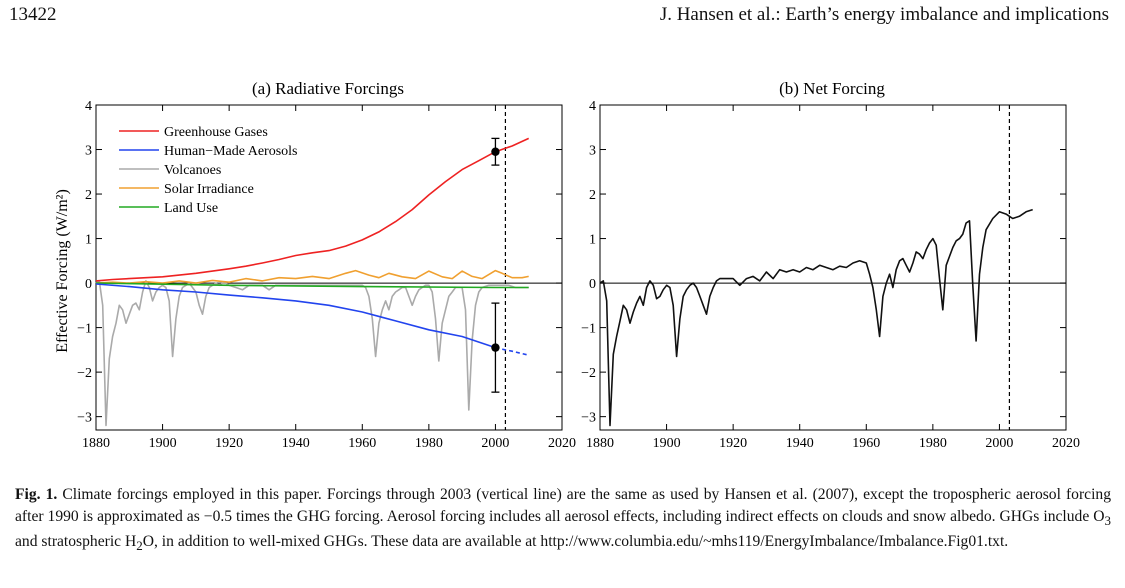 Image resolution: width=1125 pixels, height=588 pixels. Describe the element at coordinates (209, 189) in the screenshot. I see `legend-solar: Solar Irradiance` at that location.